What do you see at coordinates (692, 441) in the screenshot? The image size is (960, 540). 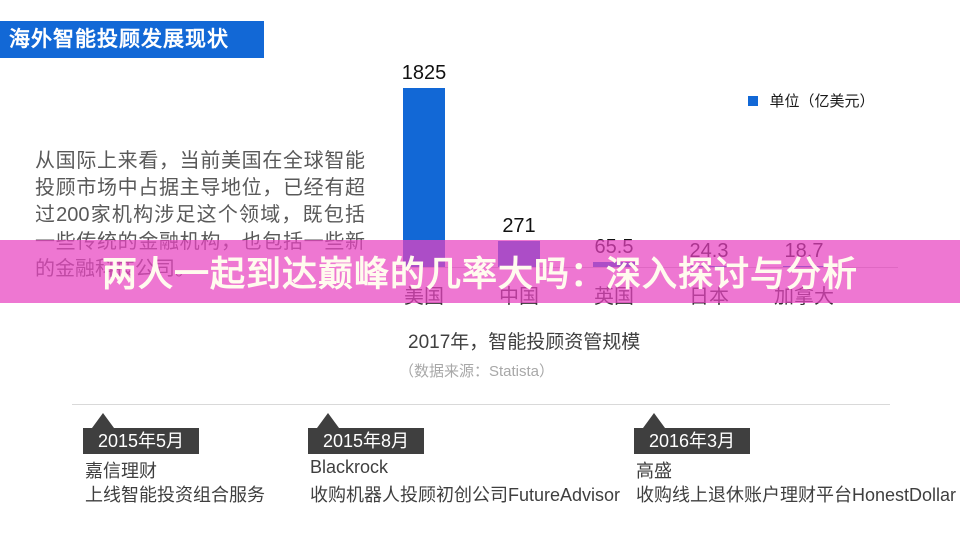 I see `timeline-date-badge: 2016年3月` at bounding box center [692, 441].